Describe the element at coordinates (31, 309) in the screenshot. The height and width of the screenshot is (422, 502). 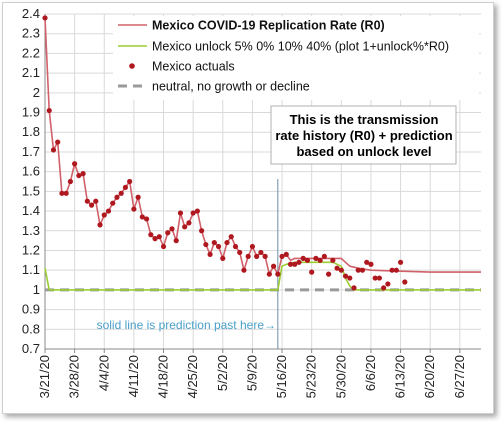
I see `y-tick-label: 0.9` at that location.